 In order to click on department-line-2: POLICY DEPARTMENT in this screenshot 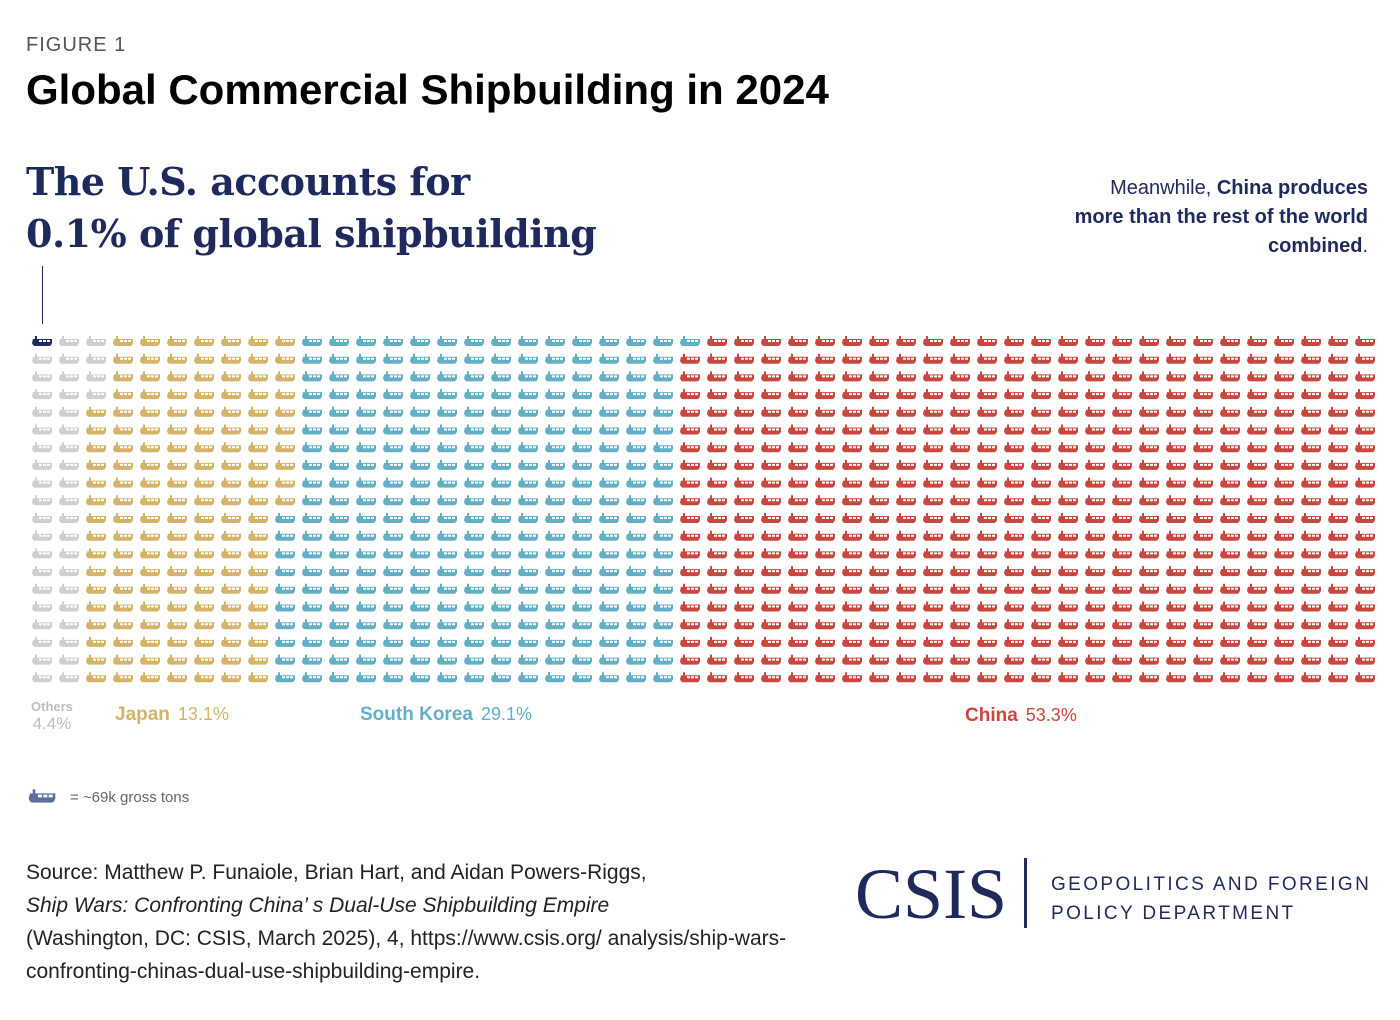, I will do `click(1173, 913)`.